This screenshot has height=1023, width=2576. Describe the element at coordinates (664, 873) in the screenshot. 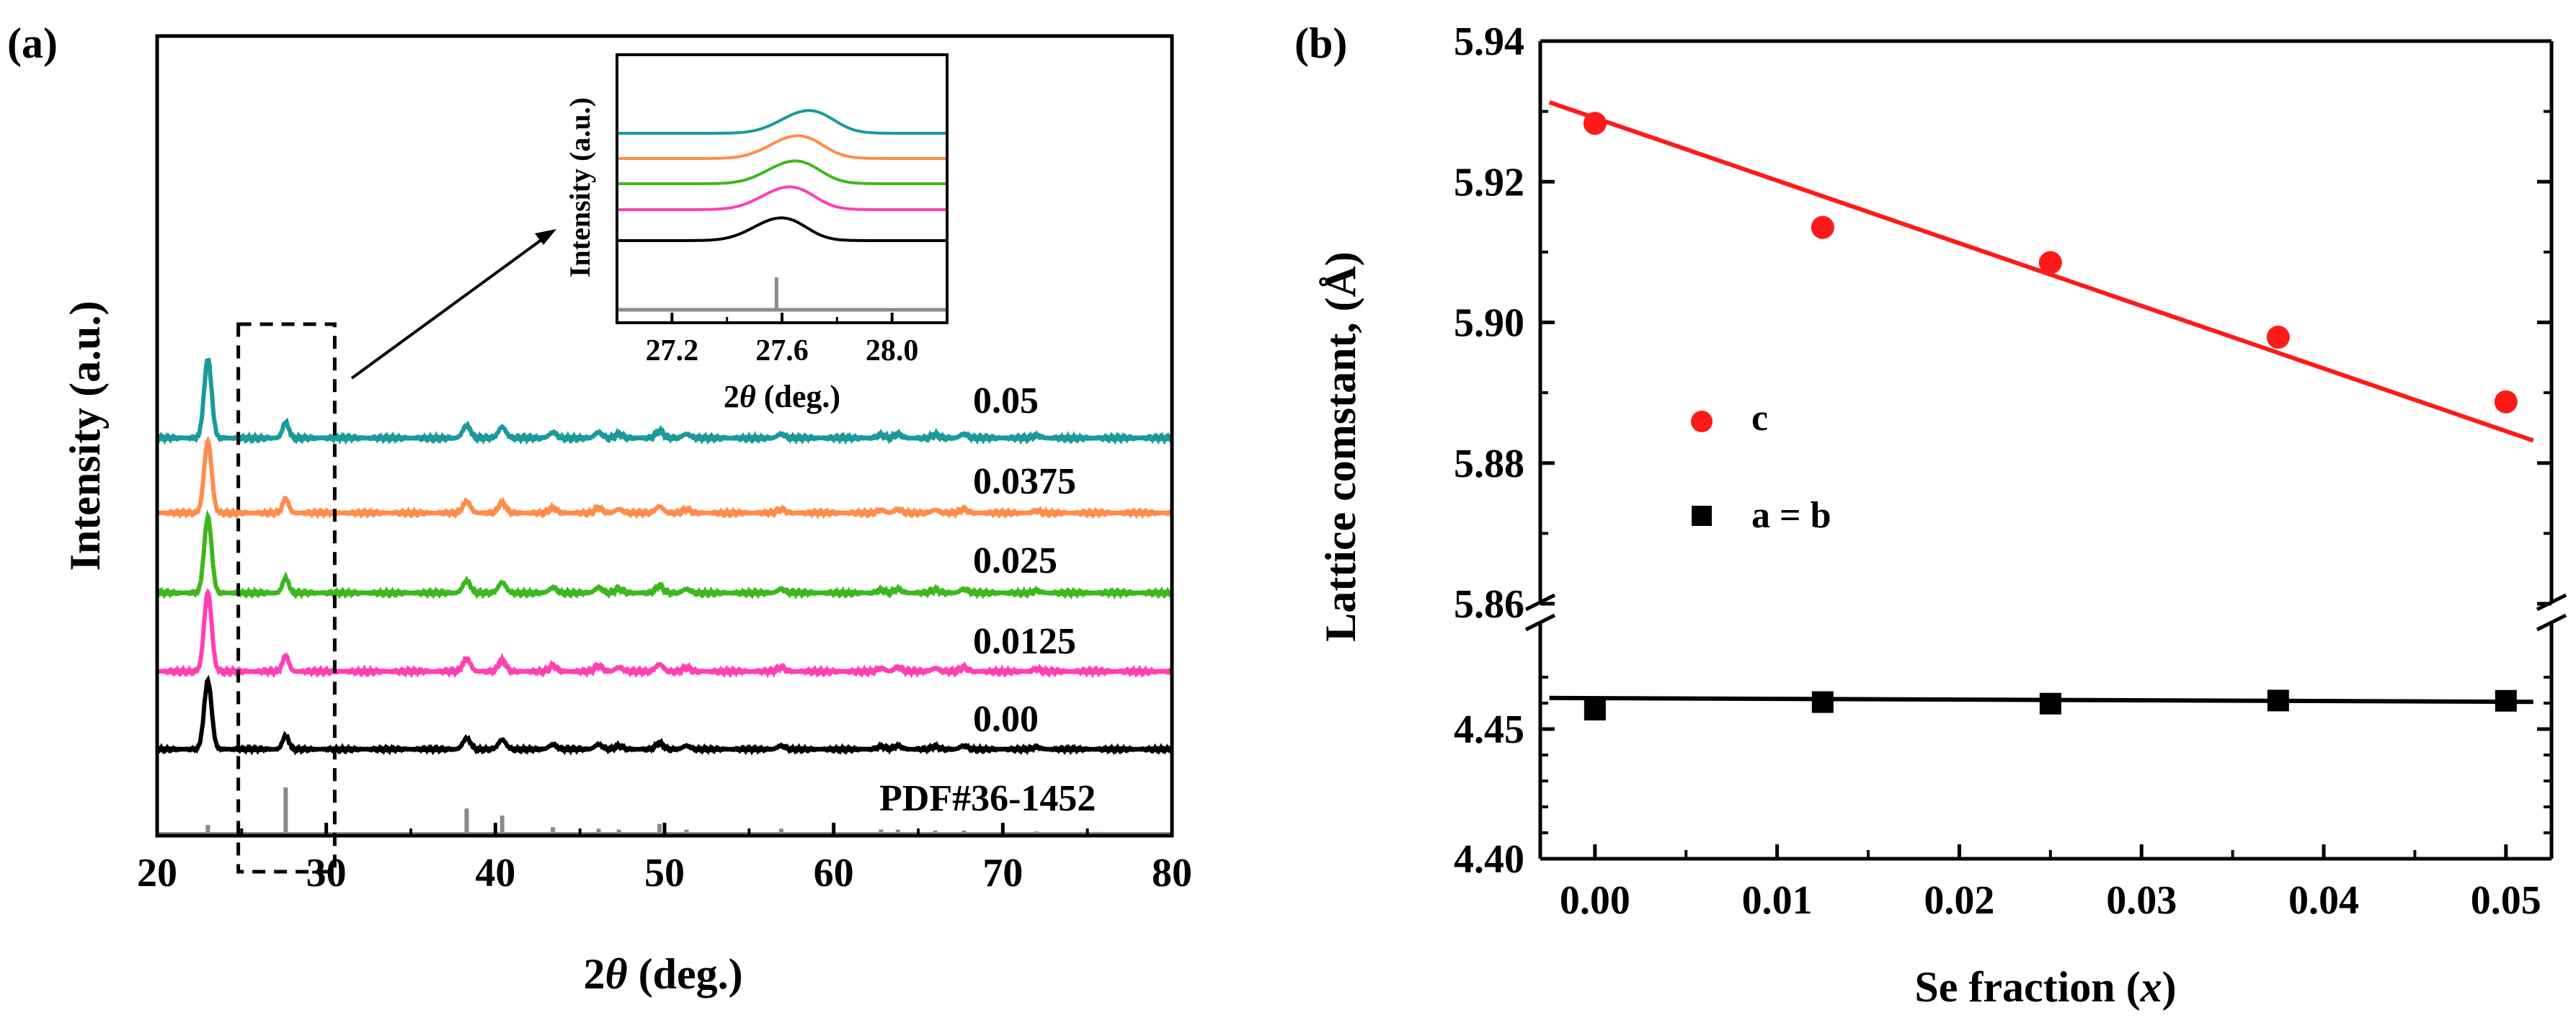

I see `x-tick-label: 50` at that location.